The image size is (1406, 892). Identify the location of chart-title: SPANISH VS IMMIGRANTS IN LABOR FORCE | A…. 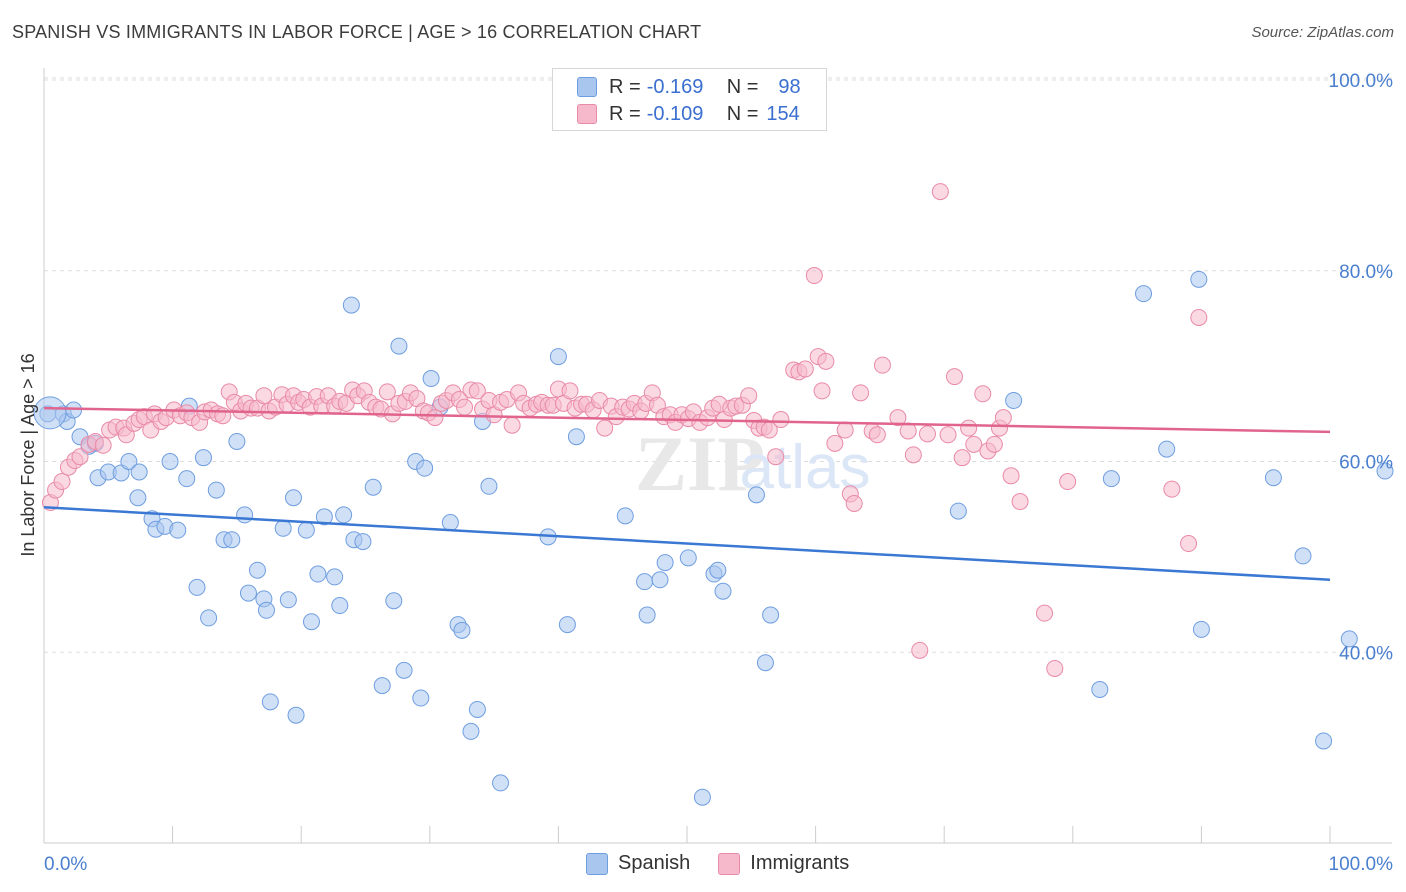
(357, 32).